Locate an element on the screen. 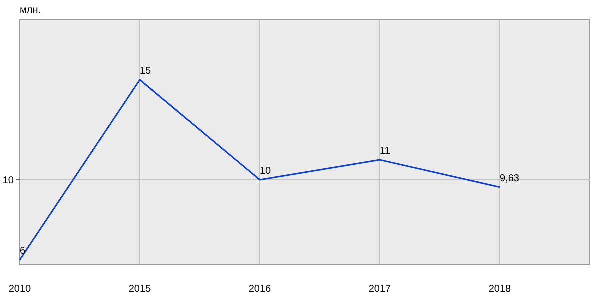 This screenshot has width=600, height=300. data-label: 10 is located at coordinates (266, 171).